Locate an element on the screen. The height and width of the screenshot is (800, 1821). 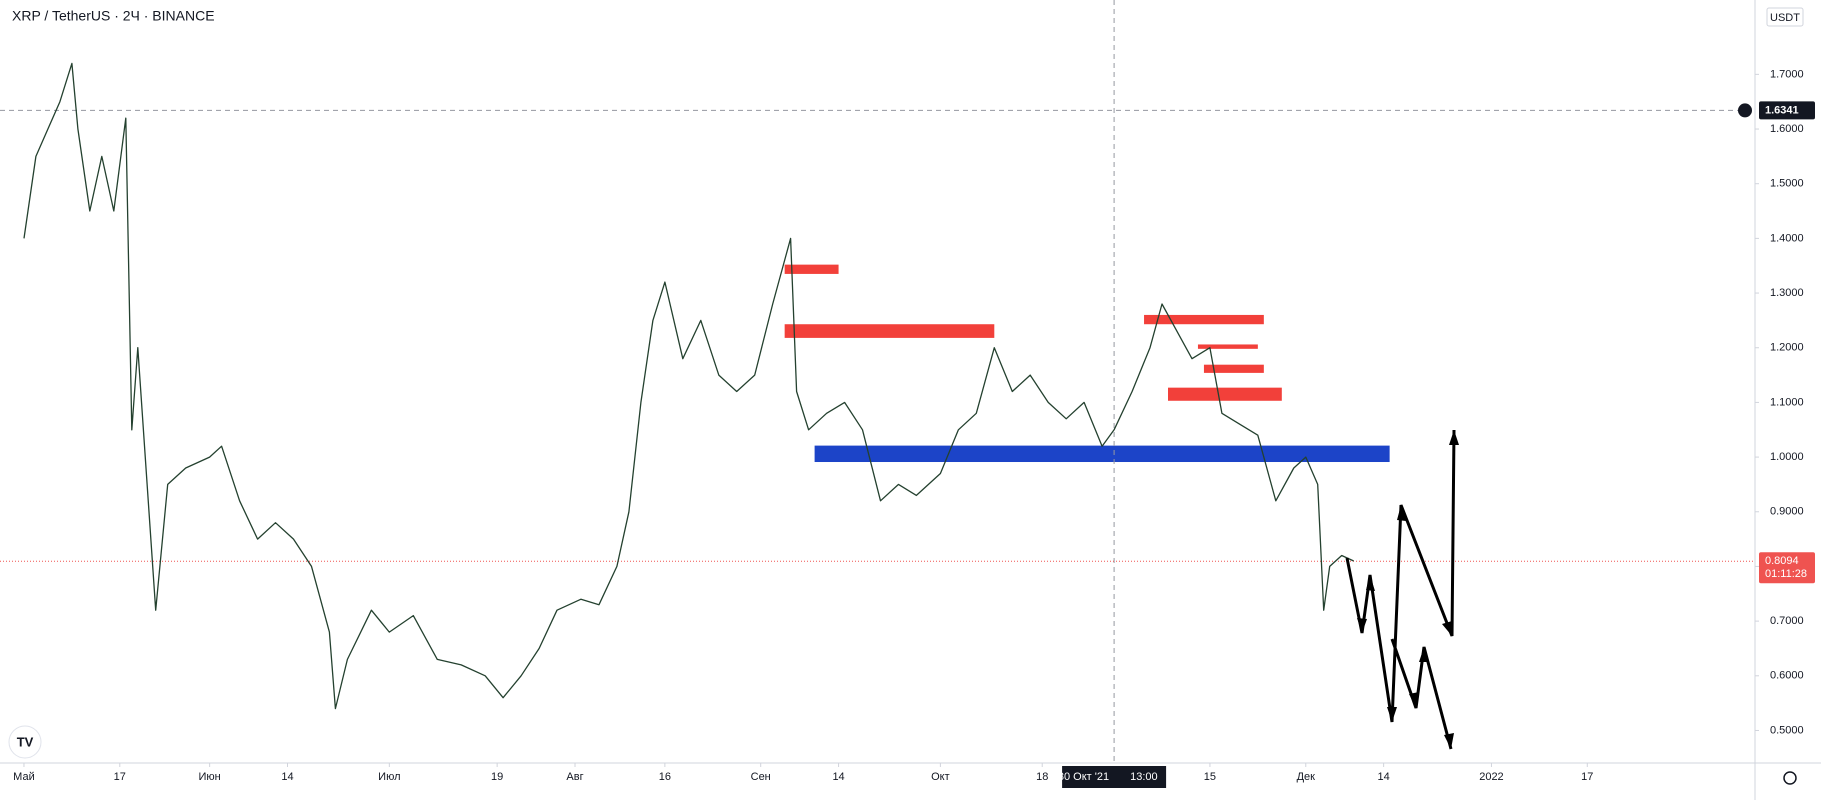
x-tick-label: 2022 is located at coordinates (1491, 777).